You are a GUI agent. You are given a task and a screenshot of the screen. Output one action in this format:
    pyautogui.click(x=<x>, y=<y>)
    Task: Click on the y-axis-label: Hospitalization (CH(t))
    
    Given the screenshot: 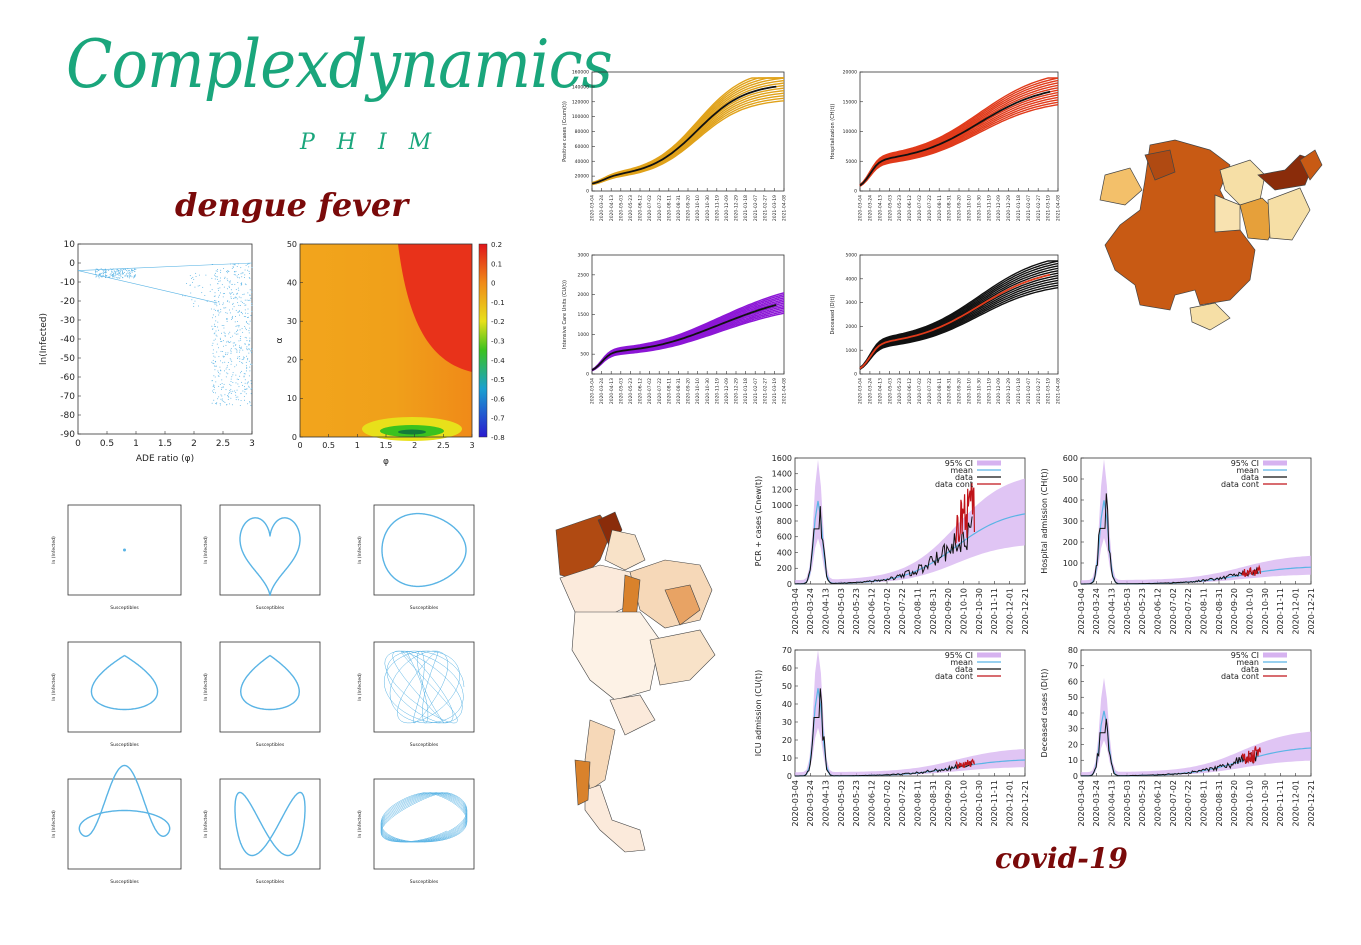 What is the action you would take?
    pyautogui.click(x=833, y=132)
    